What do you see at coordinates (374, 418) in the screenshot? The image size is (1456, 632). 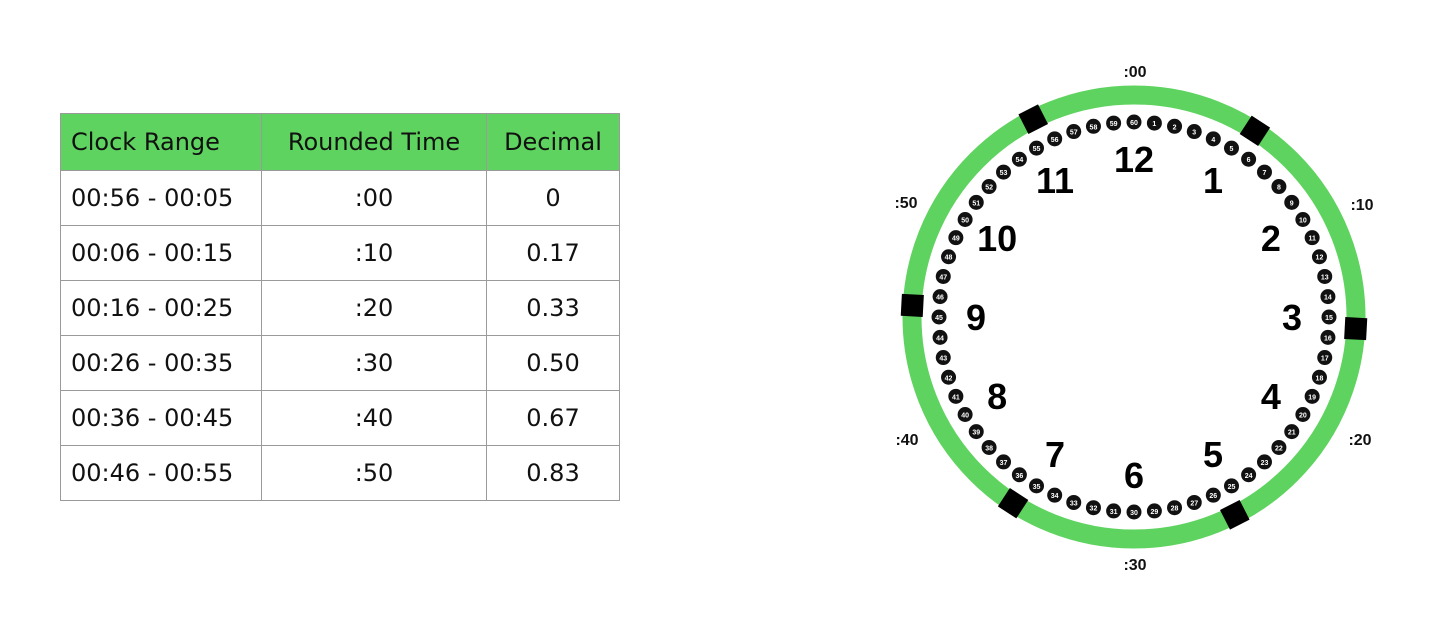 I see `cell-rounded-time: :40` at bounding box center [374, 418].